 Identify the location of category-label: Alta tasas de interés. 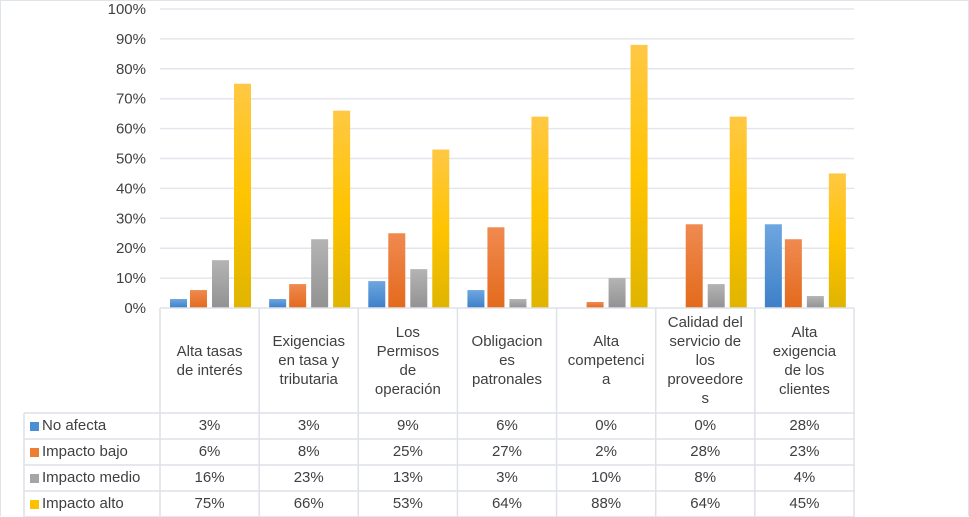
(209, 360).